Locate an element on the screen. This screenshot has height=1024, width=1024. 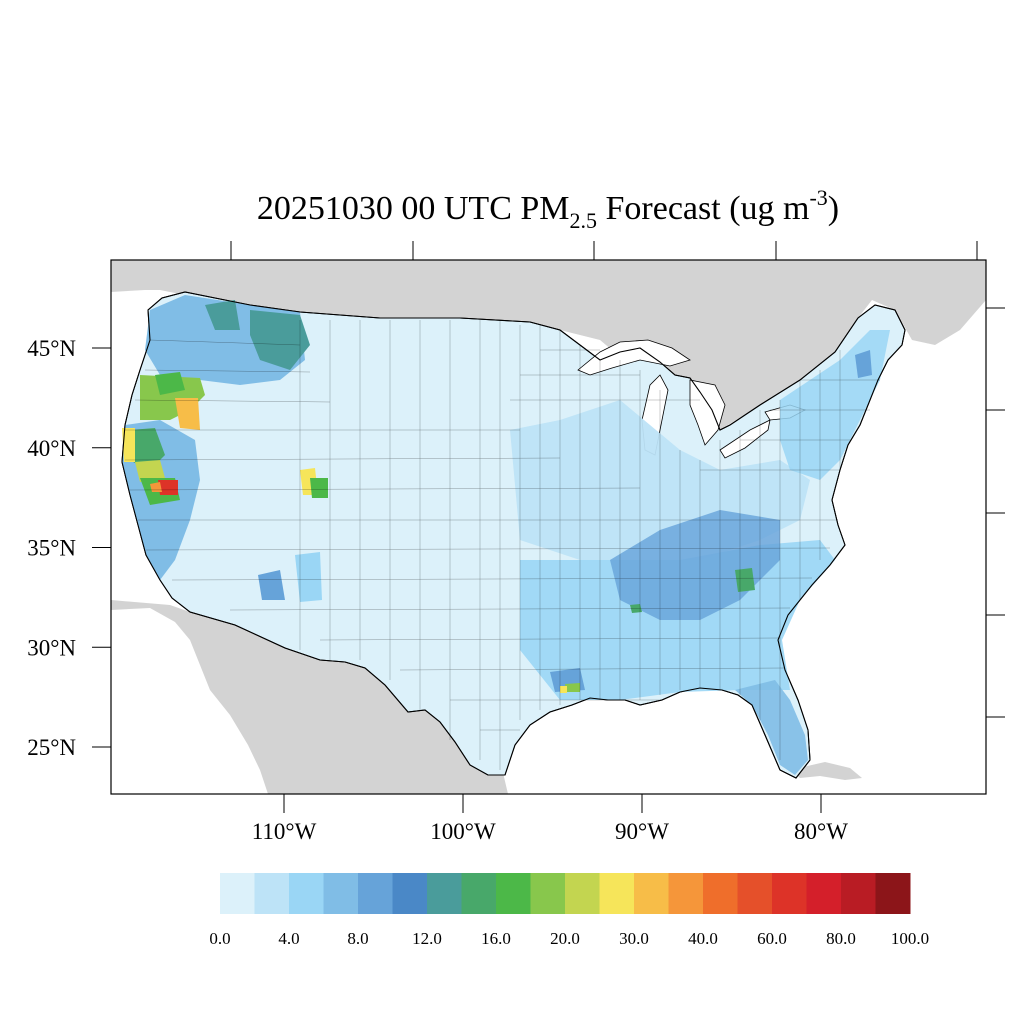
lat-tick-label: 40°N is located at coordinates (51, 448).